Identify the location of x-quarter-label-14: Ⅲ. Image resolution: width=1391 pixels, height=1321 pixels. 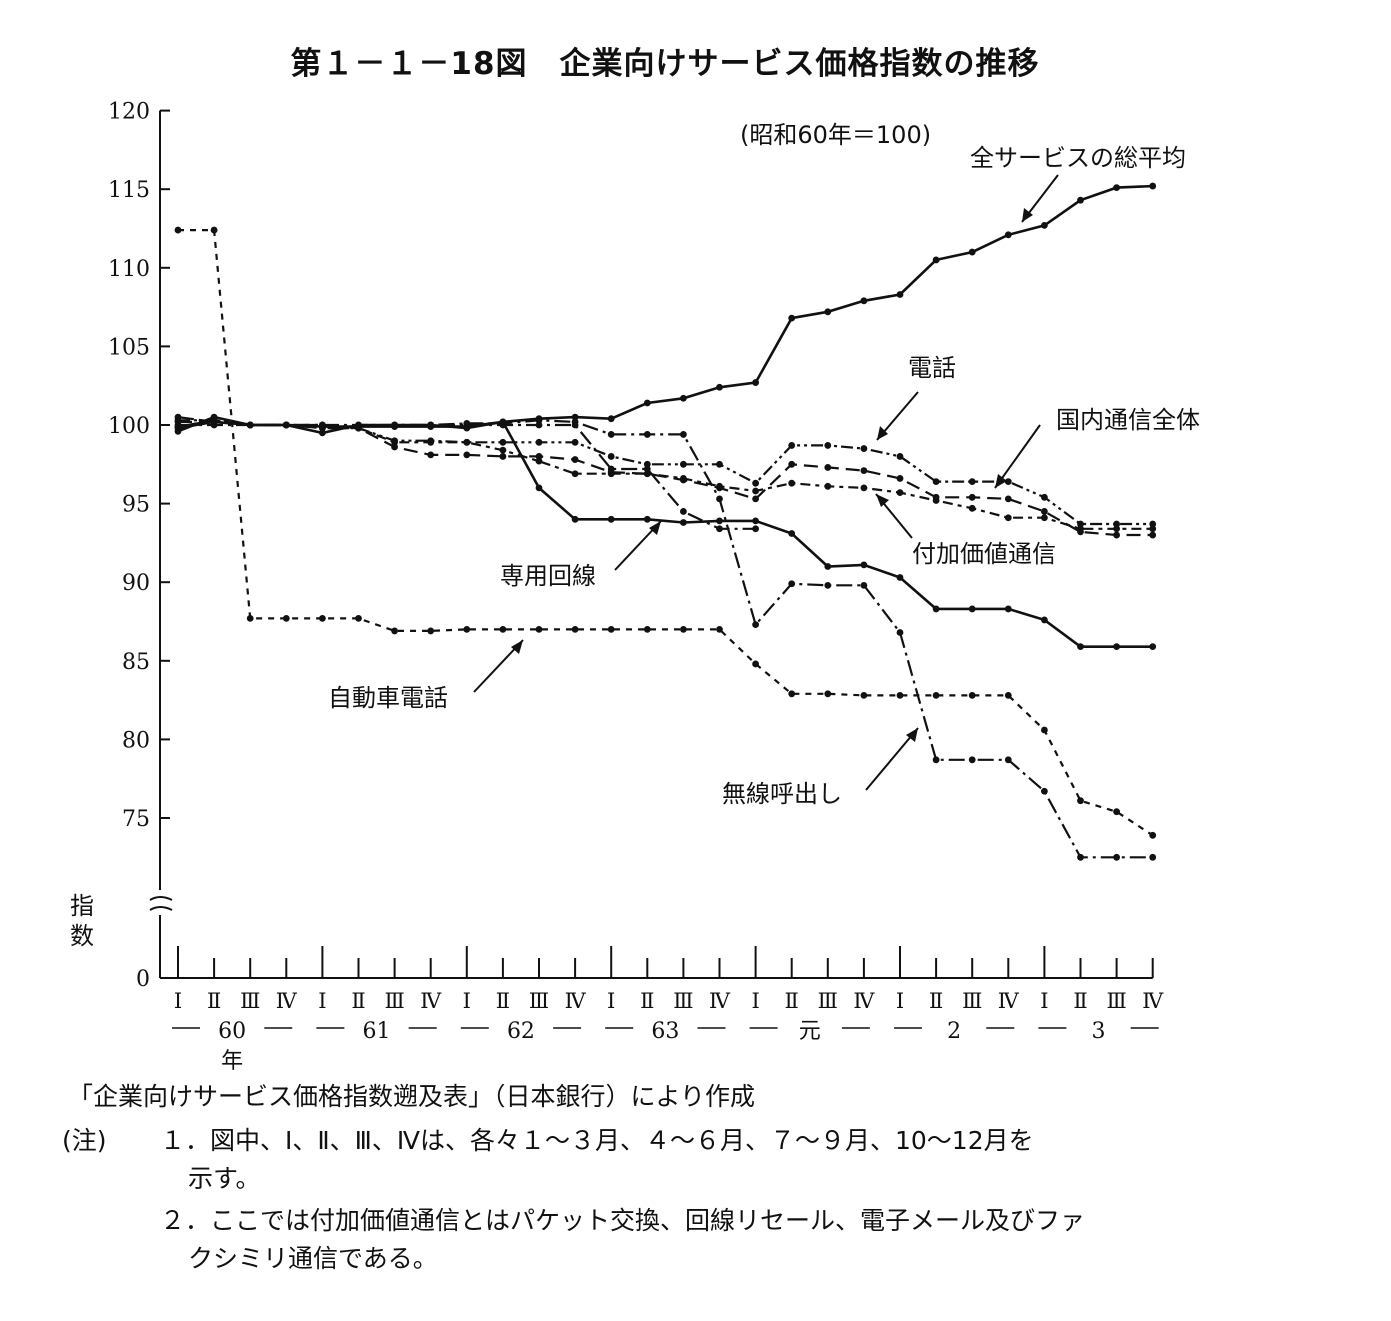
(683, 1001).